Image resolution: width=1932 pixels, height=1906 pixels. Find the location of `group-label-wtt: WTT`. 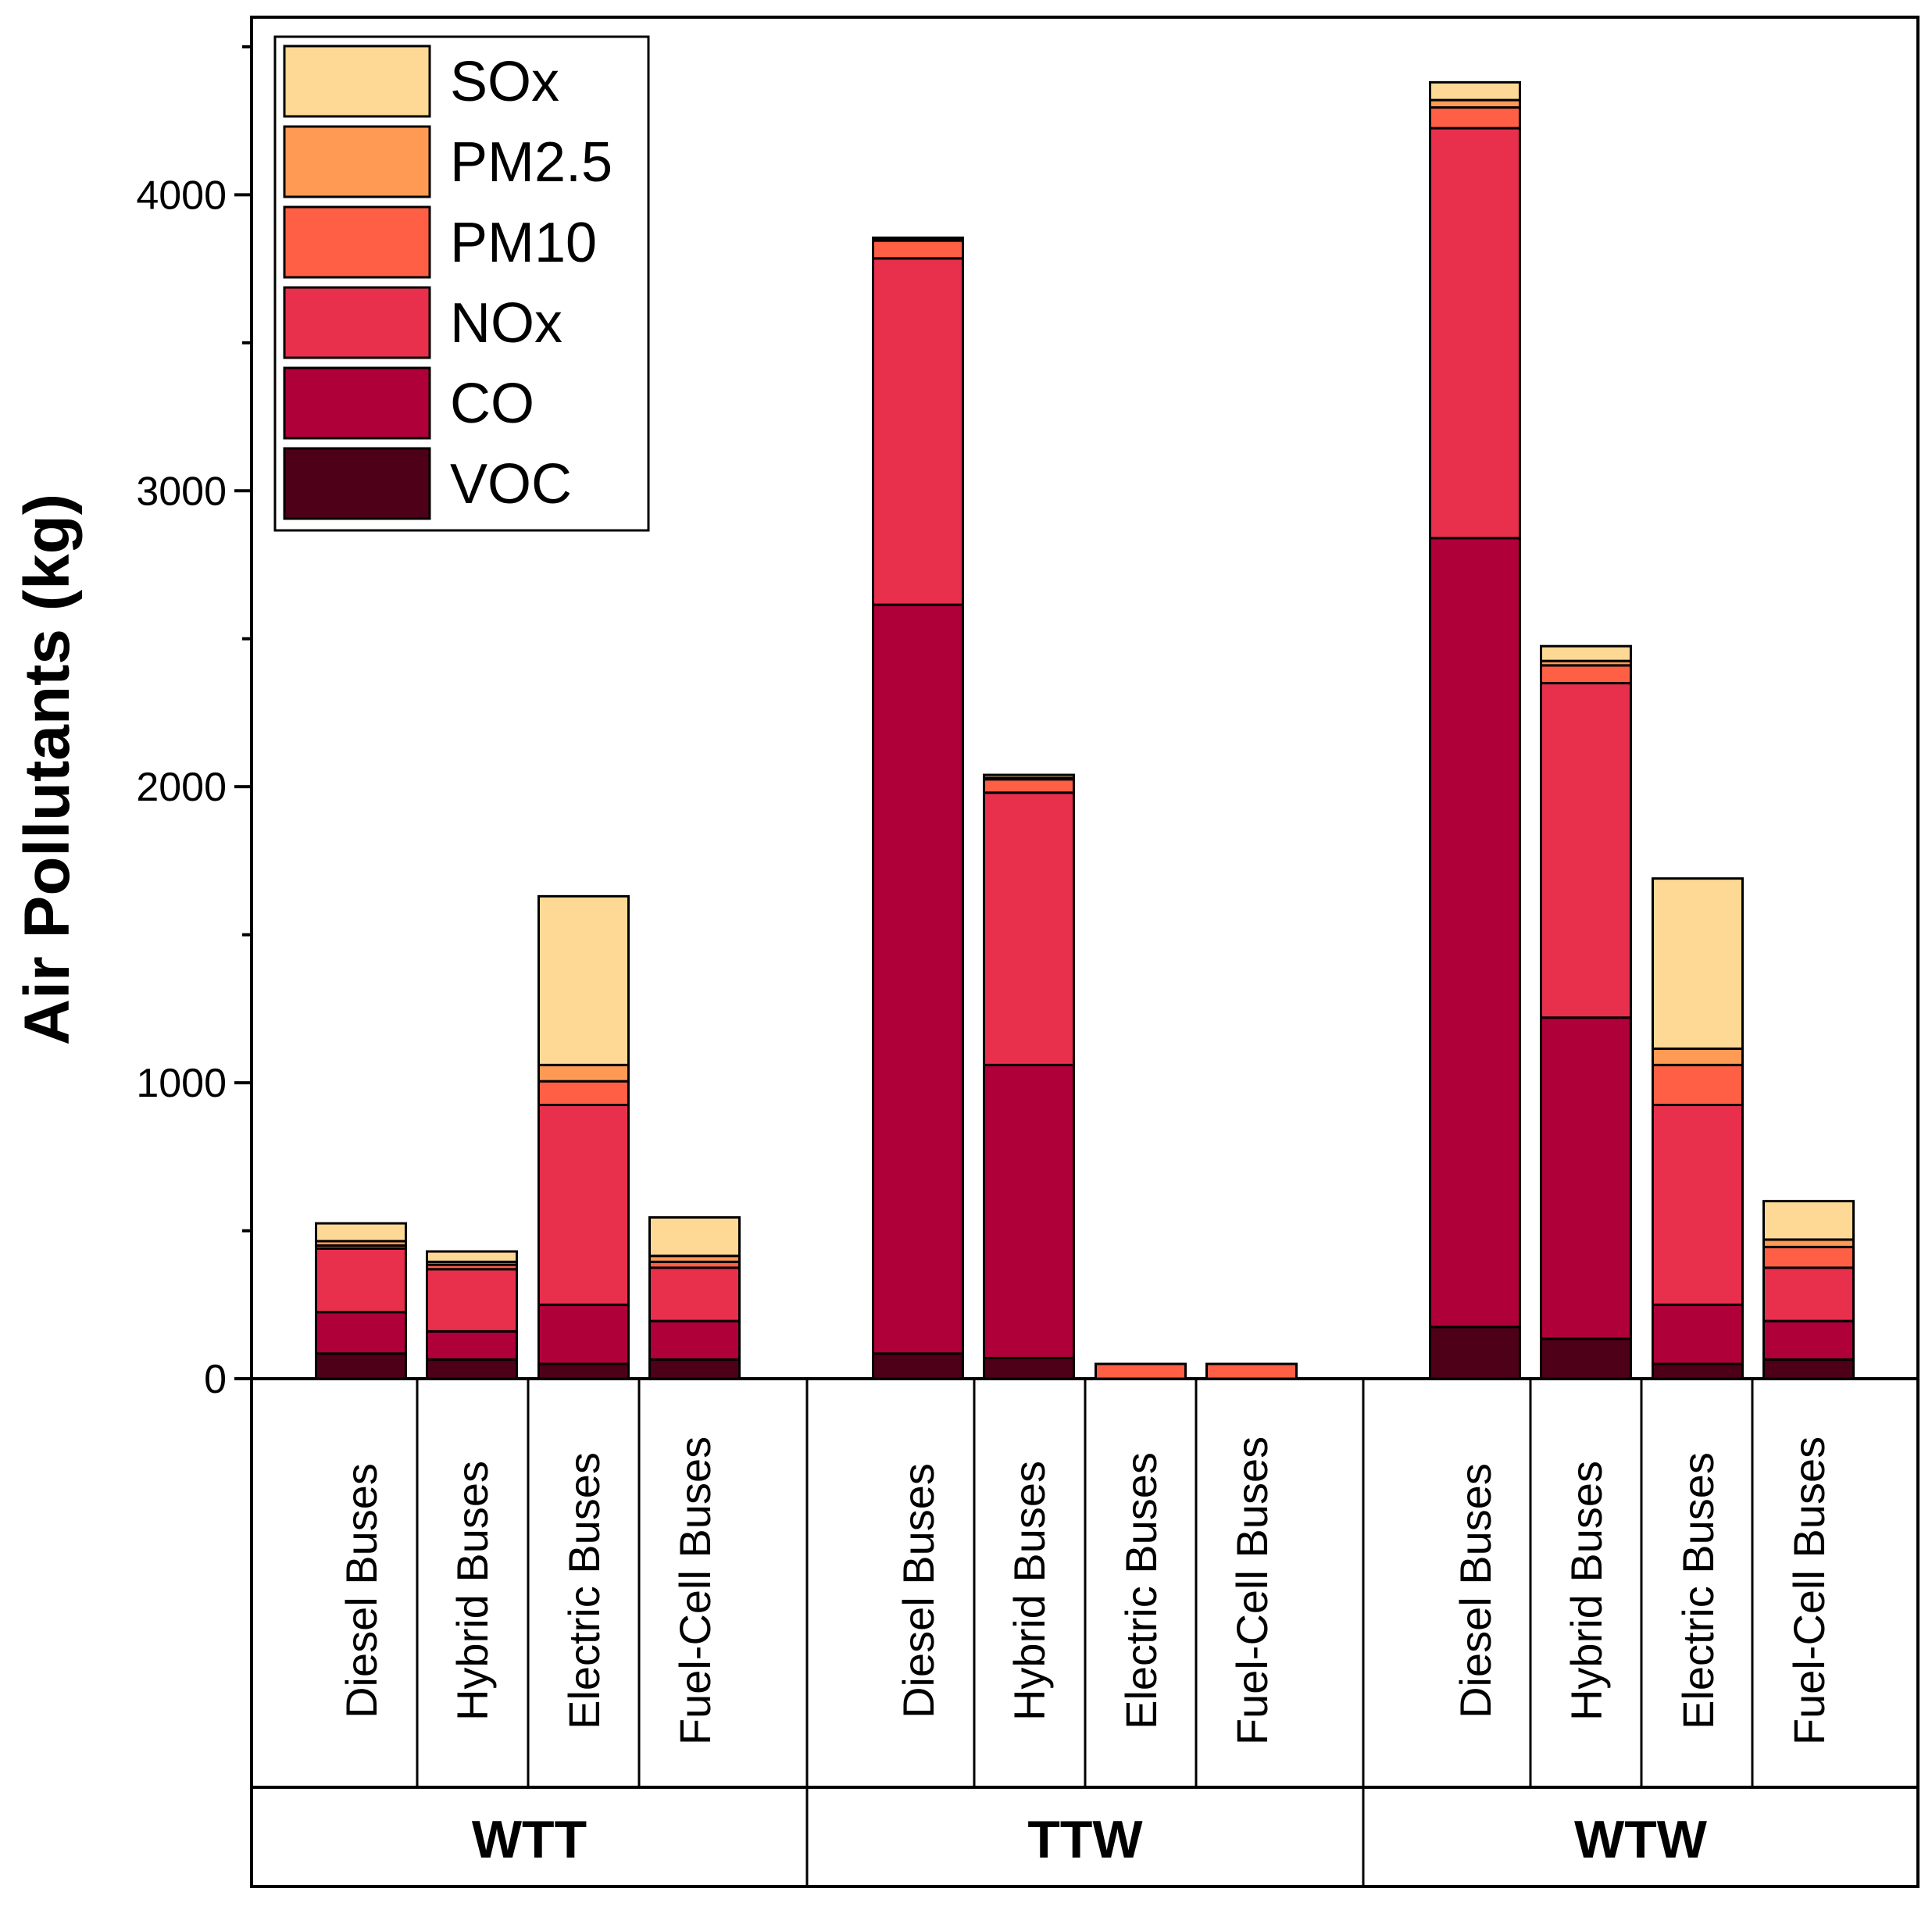

group-label-wtt: WTT is located at coordinates (529, 1839).